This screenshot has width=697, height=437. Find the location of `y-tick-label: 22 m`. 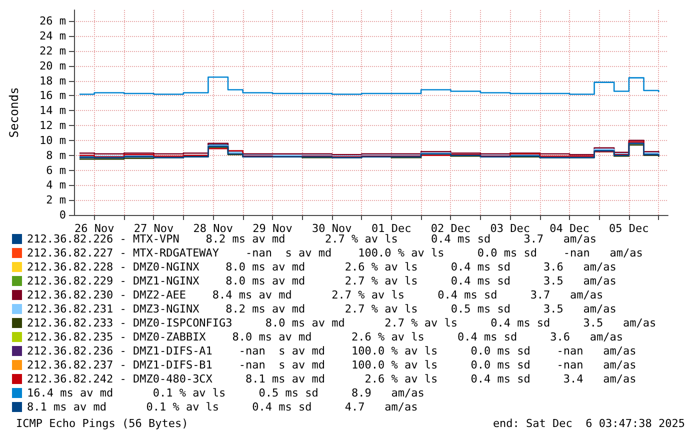

y-tick-label: 22 m is located at coordinates (53, 51).